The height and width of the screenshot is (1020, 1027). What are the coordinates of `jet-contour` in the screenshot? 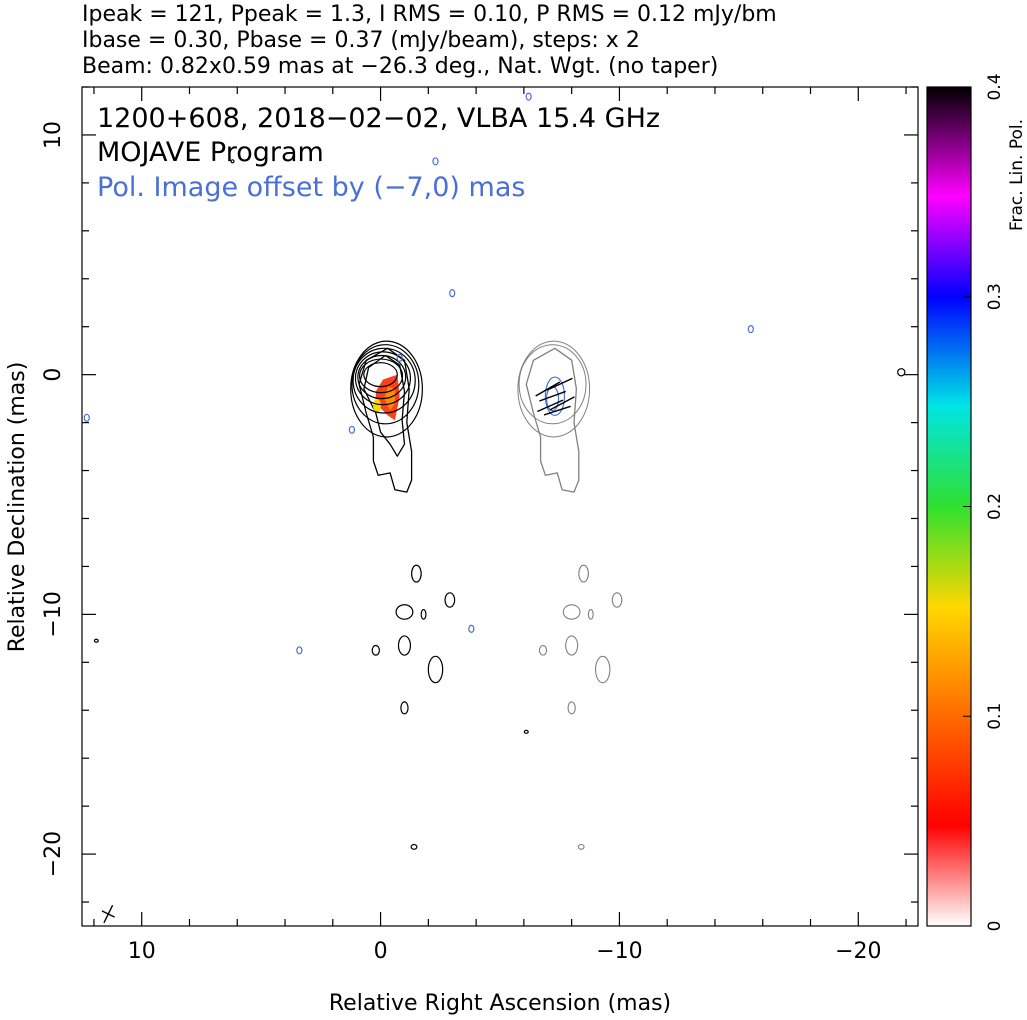 It's located at (385, 420).